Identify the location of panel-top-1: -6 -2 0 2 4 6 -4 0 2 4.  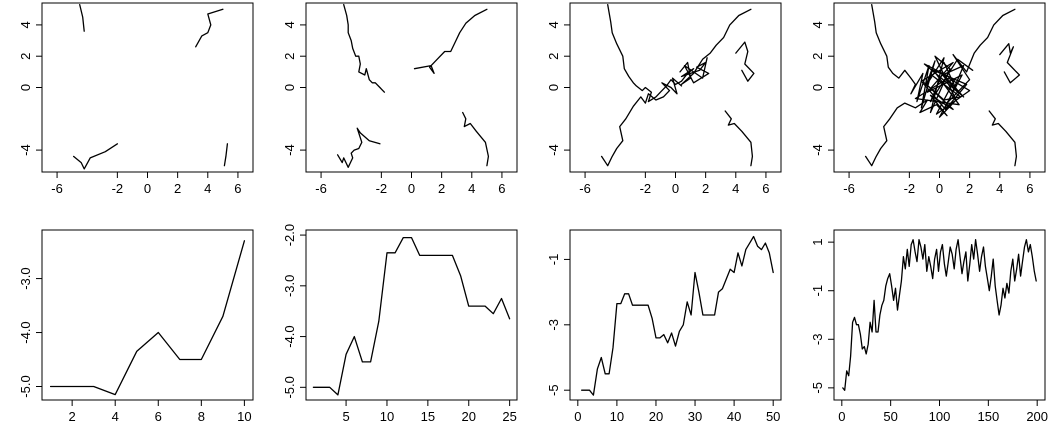
(136, 99).